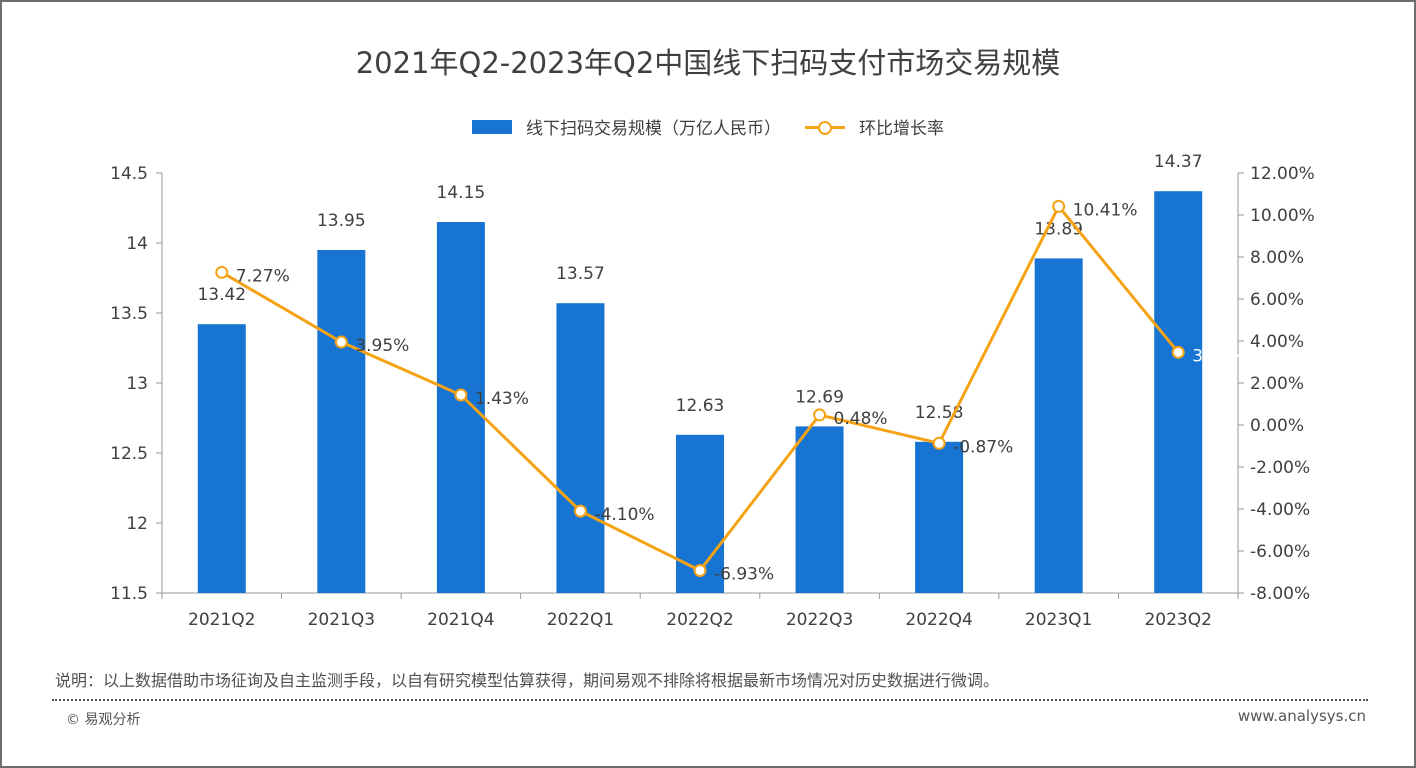  Describe the element at coordinates (137, 384) in the screenshot. I see `left-tick-label: 13` at that location.